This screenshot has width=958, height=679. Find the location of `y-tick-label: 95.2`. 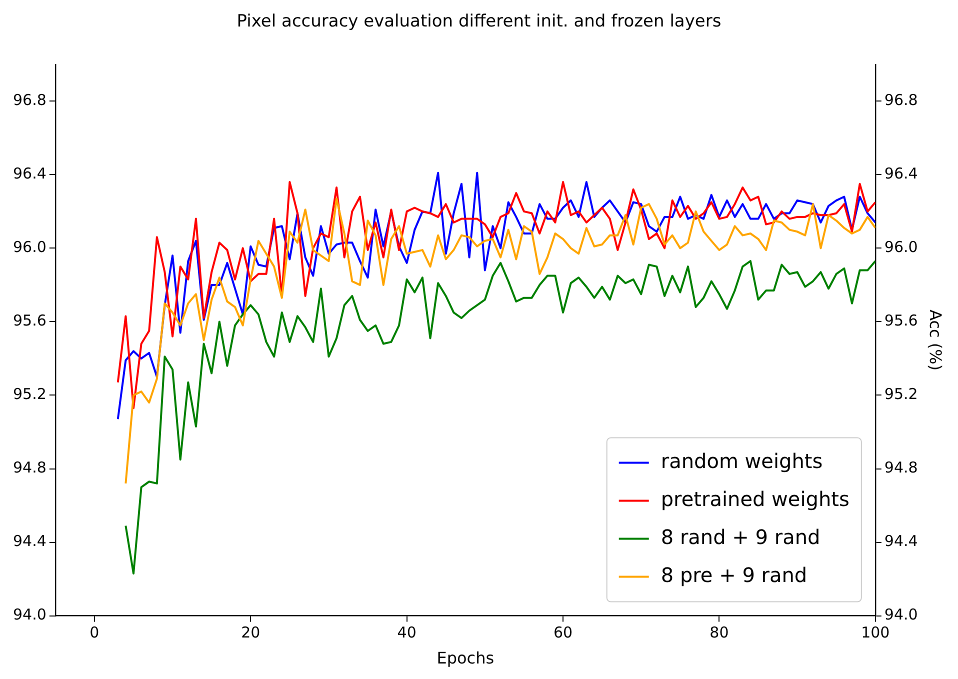

y-tick-label: 95.2 is located at coordinates (29, 394).